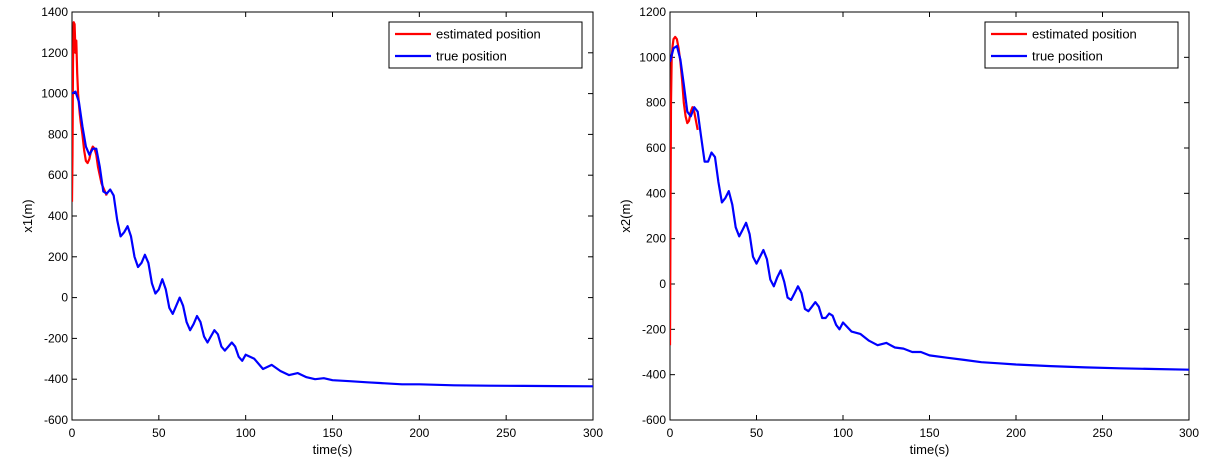  What do you see at coordinates (27, 215) in the screenshot?
I see `y-axis-label: x1(m)` at bounding box center [27, 215].